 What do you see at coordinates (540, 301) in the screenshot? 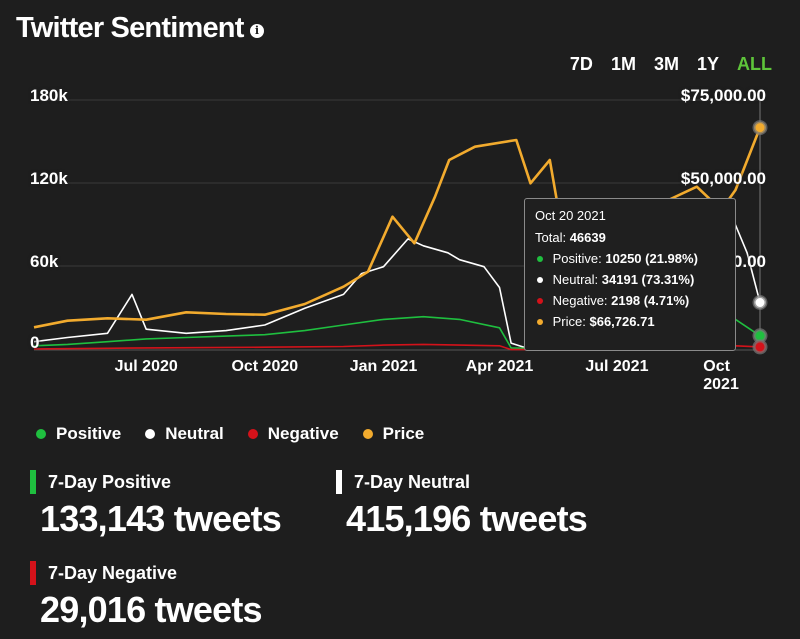
I see `negative-dot-icon` at bounding box center [540, 301].